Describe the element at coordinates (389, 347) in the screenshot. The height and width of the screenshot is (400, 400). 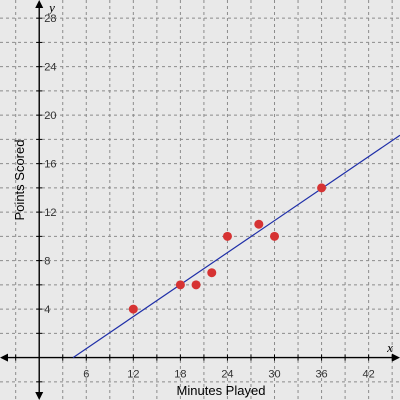
I see `x-axis-variable: x` at that location.